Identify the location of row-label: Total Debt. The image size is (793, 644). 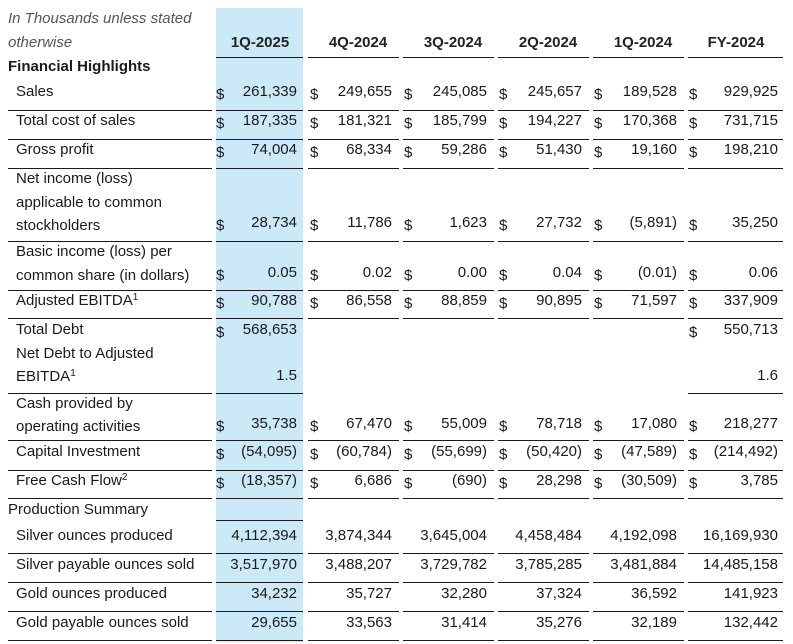
(50, 329).